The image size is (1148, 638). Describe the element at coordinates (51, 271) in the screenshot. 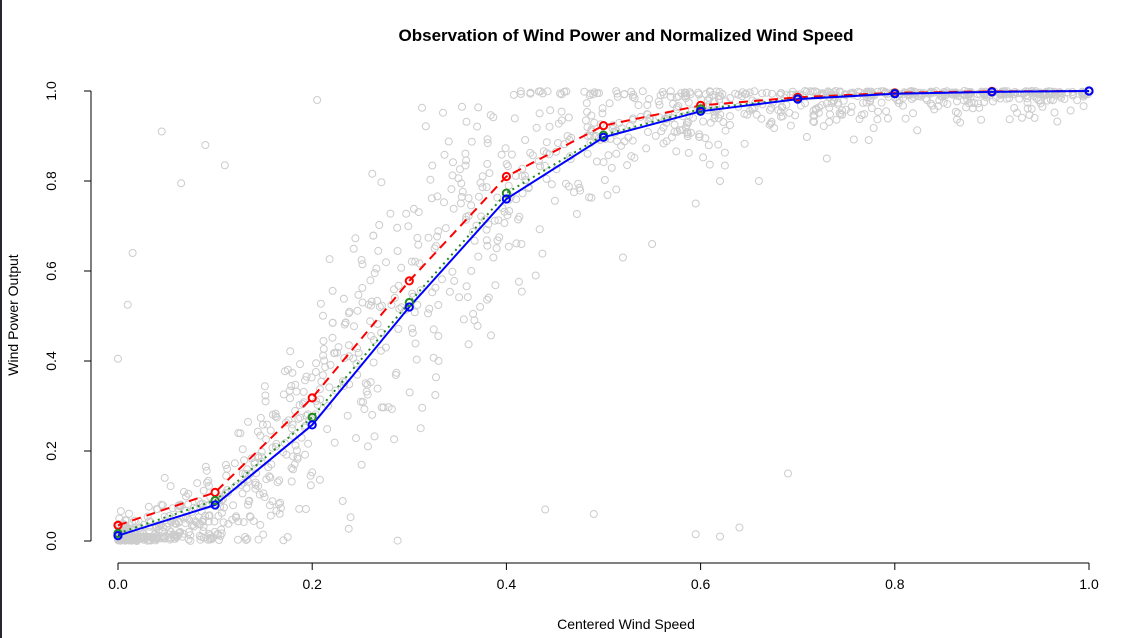

I see `y-tick-label: 0.6` at that location.